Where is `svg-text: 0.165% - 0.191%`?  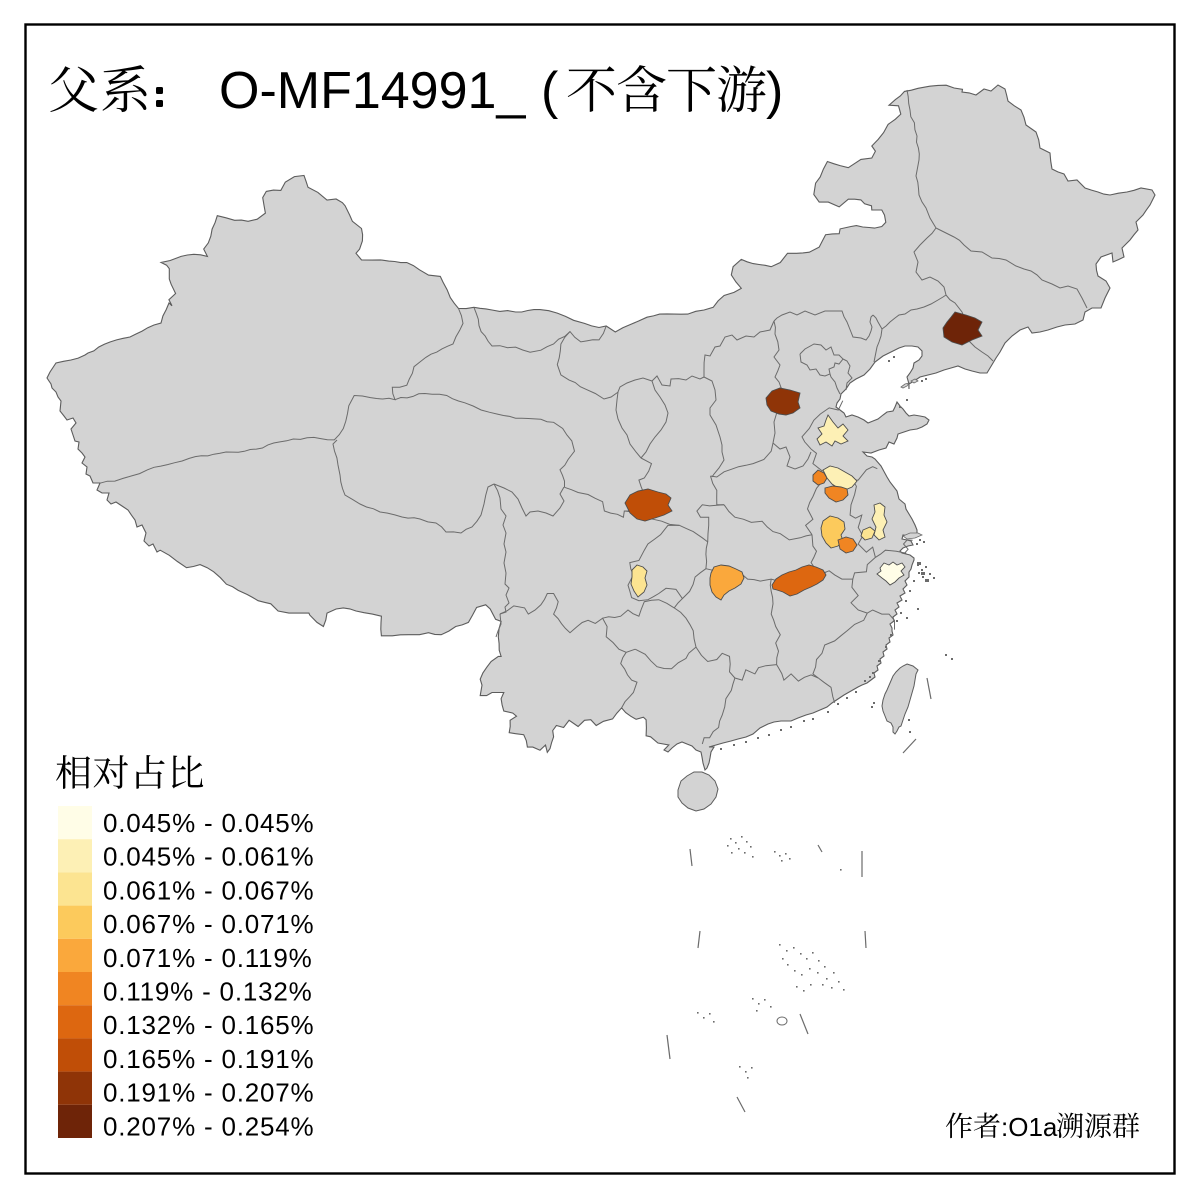 svg-text: 0.165% - 0.191% is located at coordinates (208, 1059).